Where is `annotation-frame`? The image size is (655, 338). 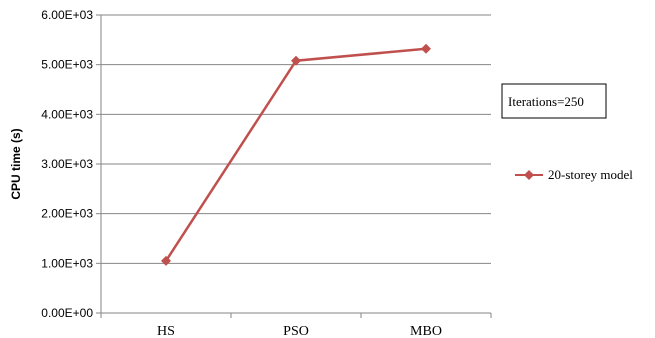 annotation-frame is located at coordinates (554, 101).